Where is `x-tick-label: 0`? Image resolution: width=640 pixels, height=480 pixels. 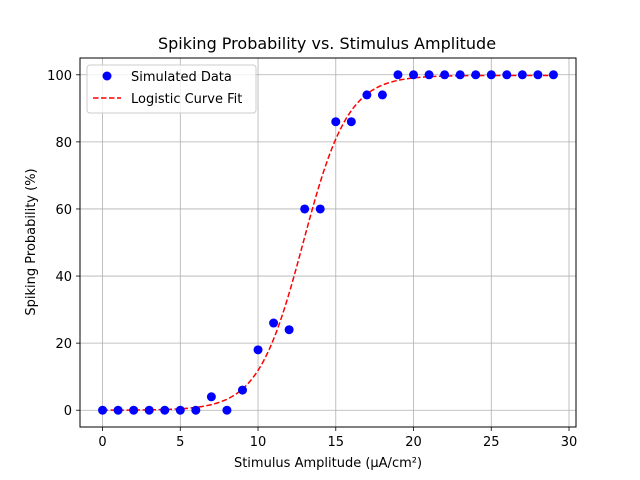 x-tick-label: 0 is located at coordinates (102, 442).